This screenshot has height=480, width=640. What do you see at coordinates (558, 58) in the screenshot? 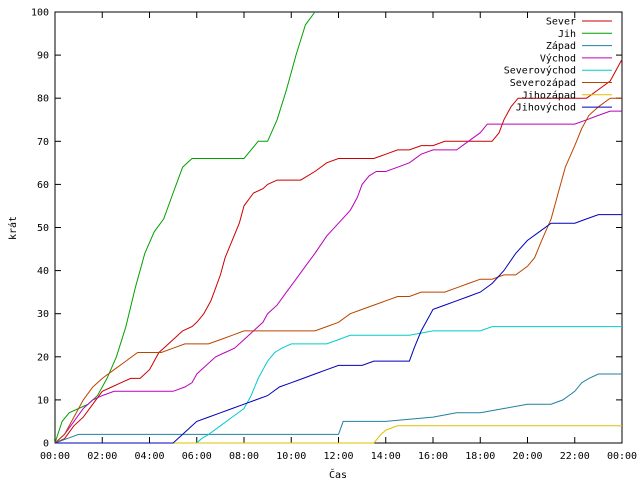
I see `legend-label-3: Východ` at bounding box center [558, 58].